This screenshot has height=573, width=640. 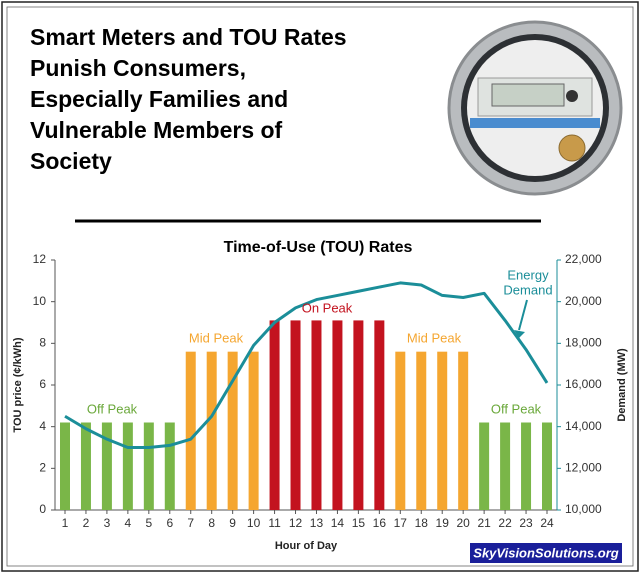 What do you see at coordinates (380, 523) in the screenshot?
I see `x-tick-label: 16` at bounding box center [380, 523].